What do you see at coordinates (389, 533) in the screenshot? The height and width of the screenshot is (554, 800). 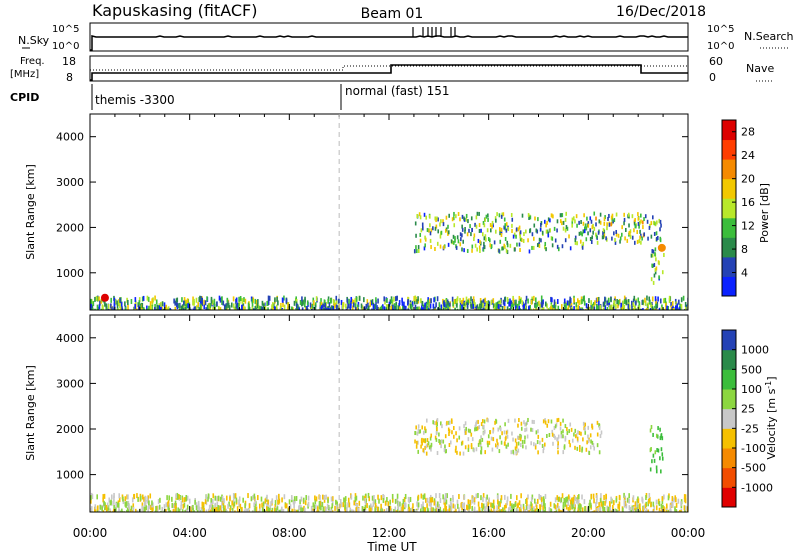 I see `x-tick-label: 12:00` at bounding box center [389, 533].